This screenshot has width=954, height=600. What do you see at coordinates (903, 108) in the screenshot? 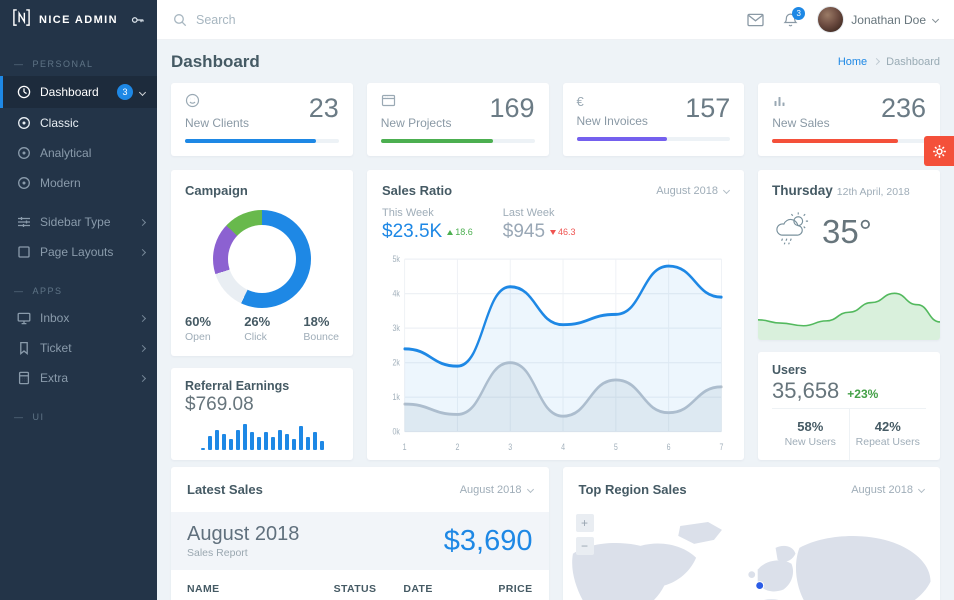
I see `stat-value: 236` at bounding box center [903, 108].